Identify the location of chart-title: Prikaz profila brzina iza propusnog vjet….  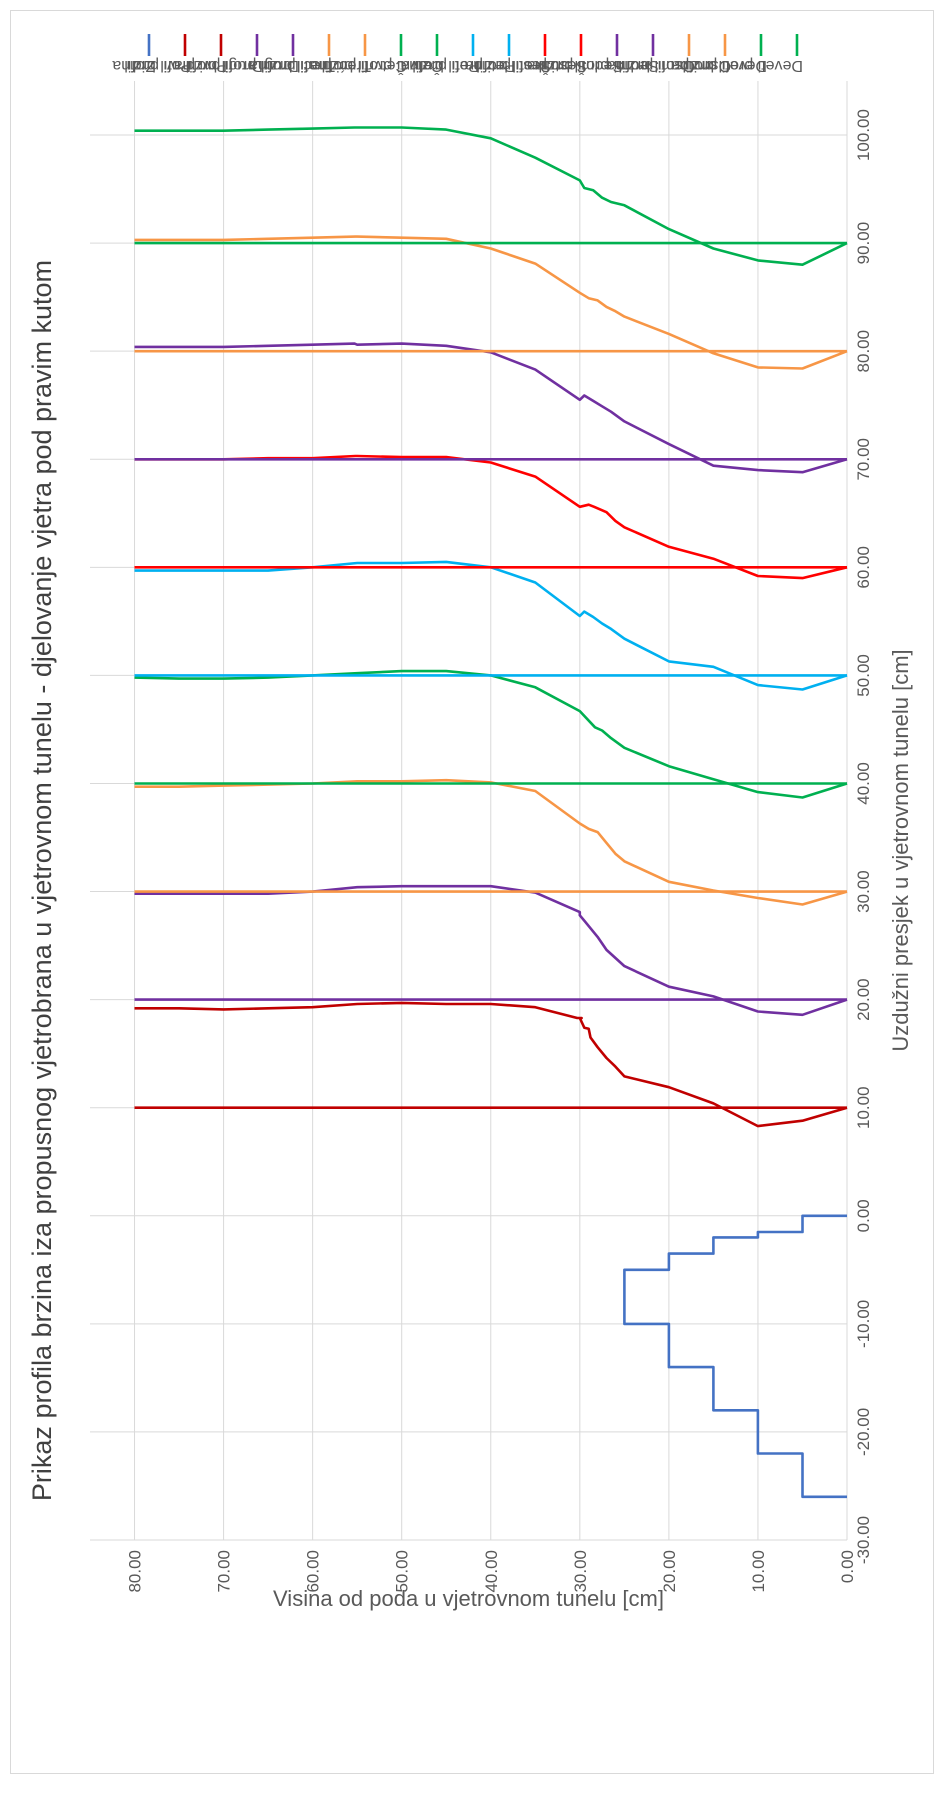
(42, 880).